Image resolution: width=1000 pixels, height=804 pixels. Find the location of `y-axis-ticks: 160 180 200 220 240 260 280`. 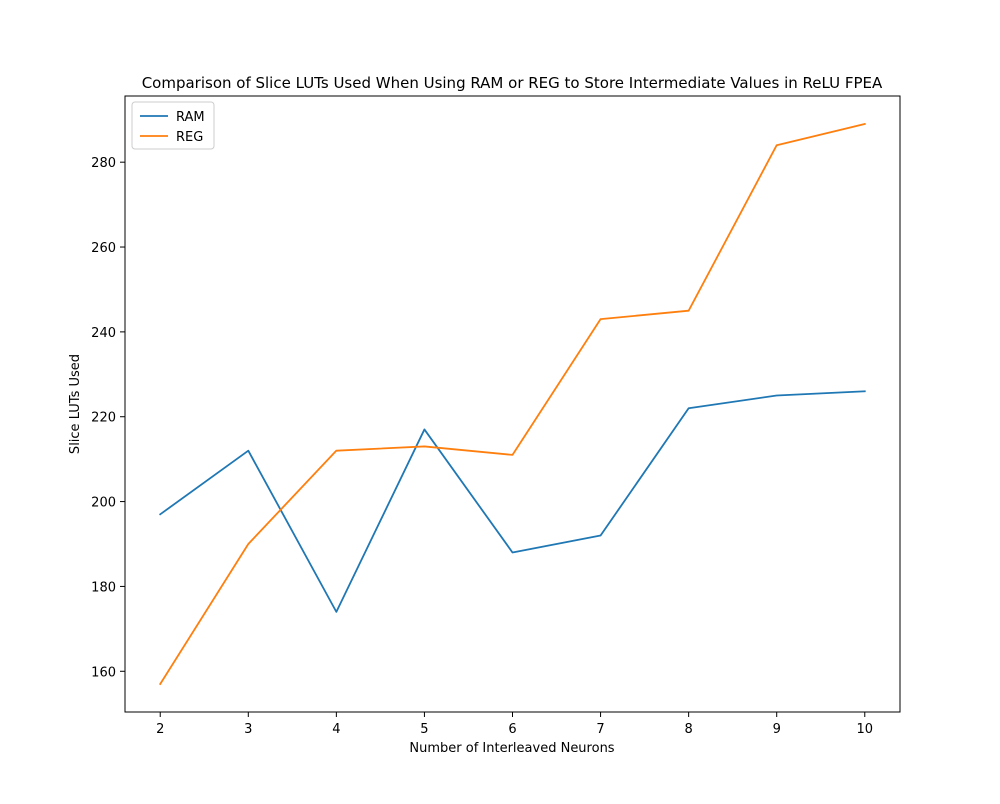

y-axis-ticks: 160 180 200 220 240 260 280 is located at coordinates (108, 418).